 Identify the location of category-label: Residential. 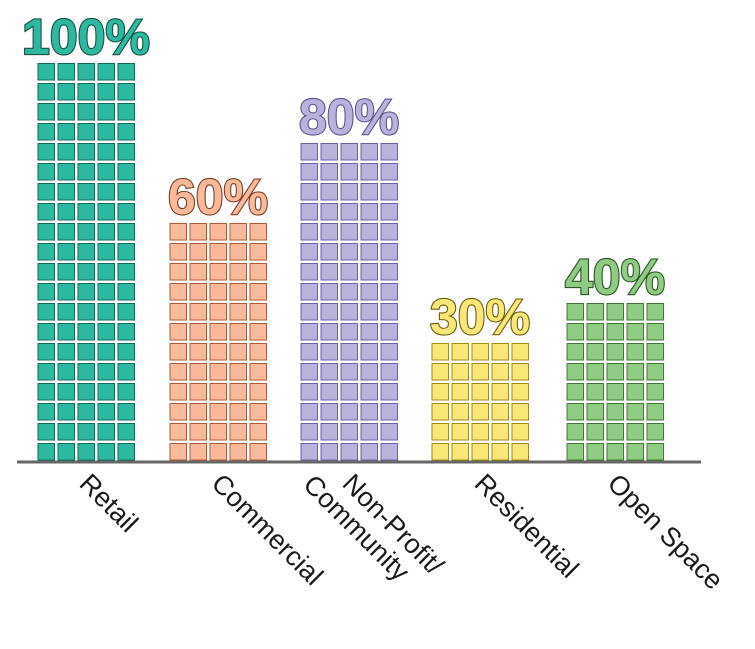
(527, 526).